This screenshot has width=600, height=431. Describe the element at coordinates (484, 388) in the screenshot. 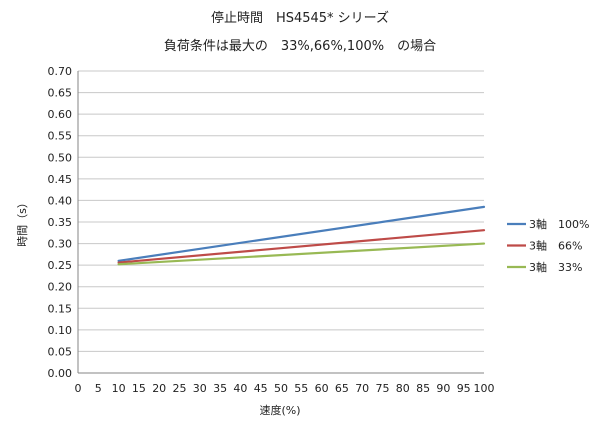

I see `x-tick-label: 100` at that location.